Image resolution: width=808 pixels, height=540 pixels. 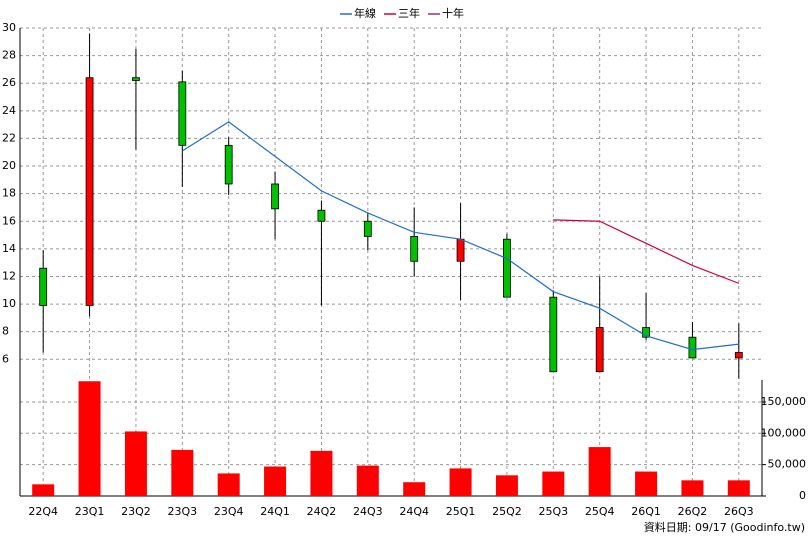 I want to click on y-tick-label: 28, so click(x=9, y=55).